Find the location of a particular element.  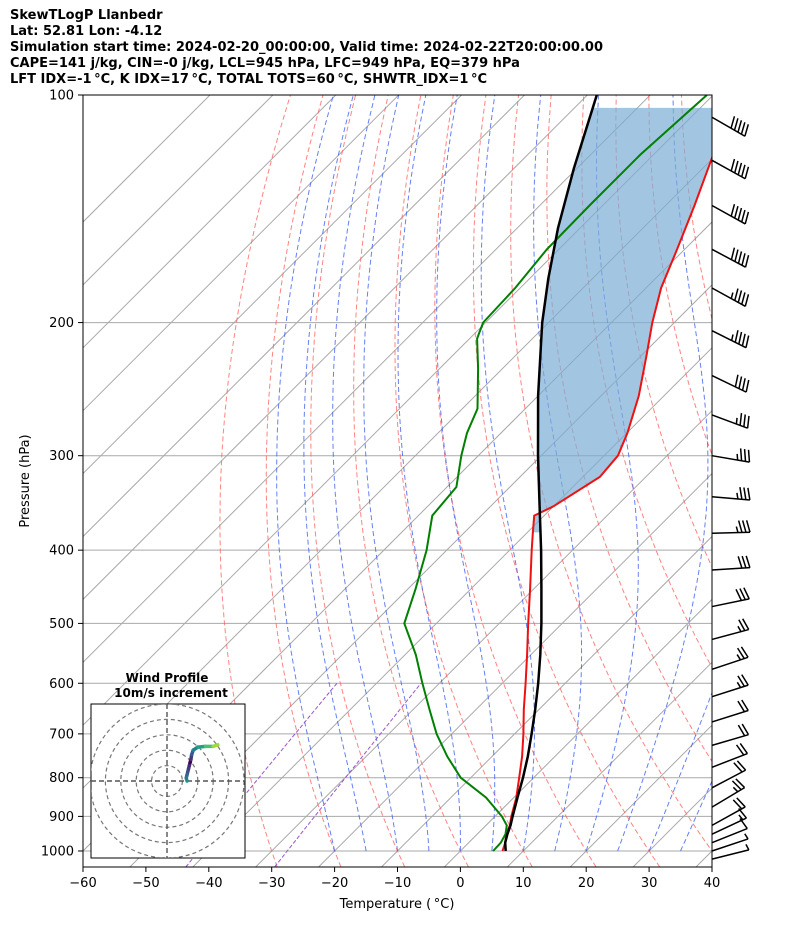

isotherm--10 is located at coordinates (546, 701).